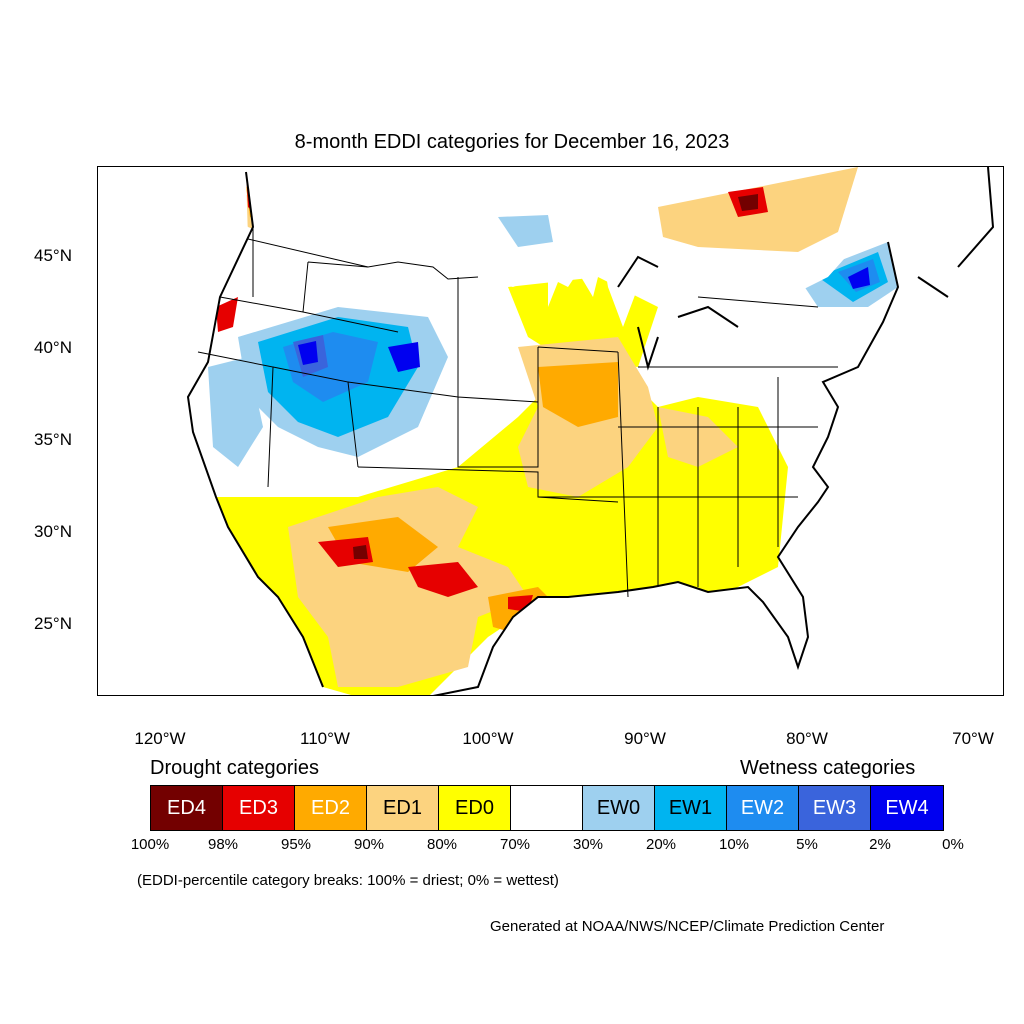 Image resolution: width=1024 pixels, height=1024 pixels. I want to click on legend-break-label: 70%, so click(515, 844).